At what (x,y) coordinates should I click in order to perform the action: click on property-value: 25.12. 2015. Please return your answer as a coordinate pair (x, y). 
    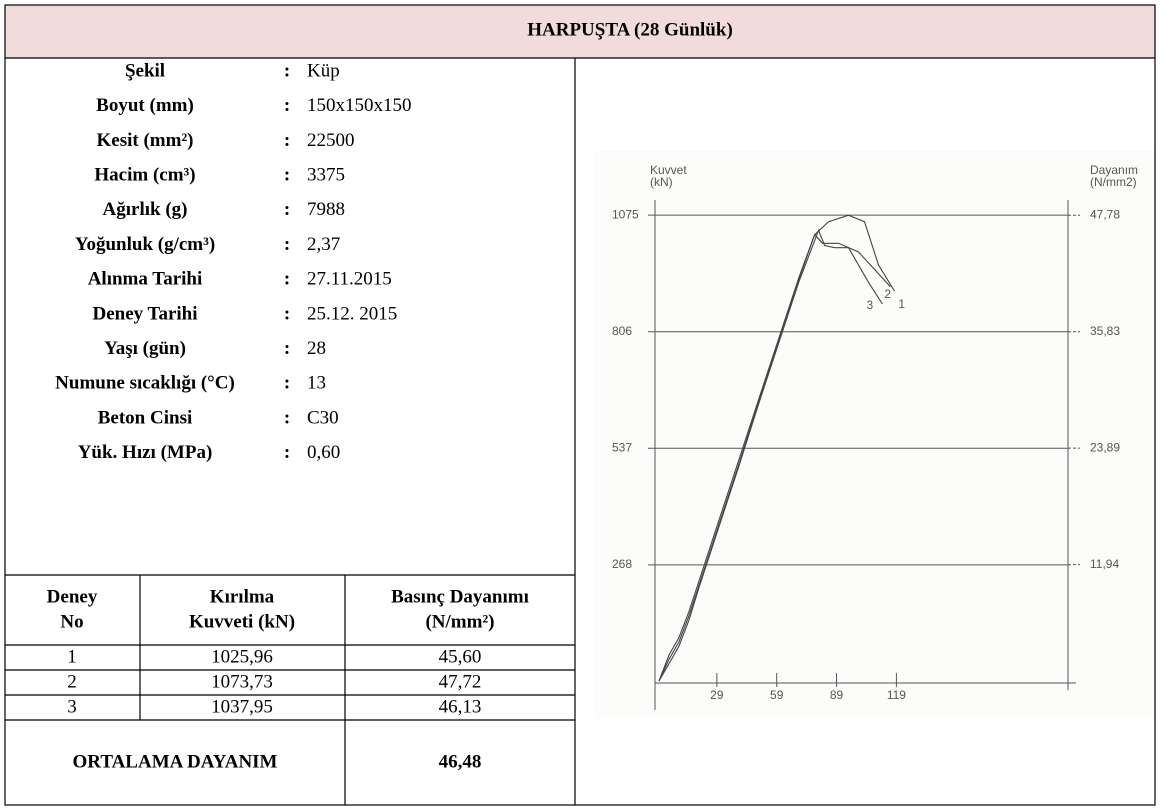
    Looking at the image, I should click on (352, 313).